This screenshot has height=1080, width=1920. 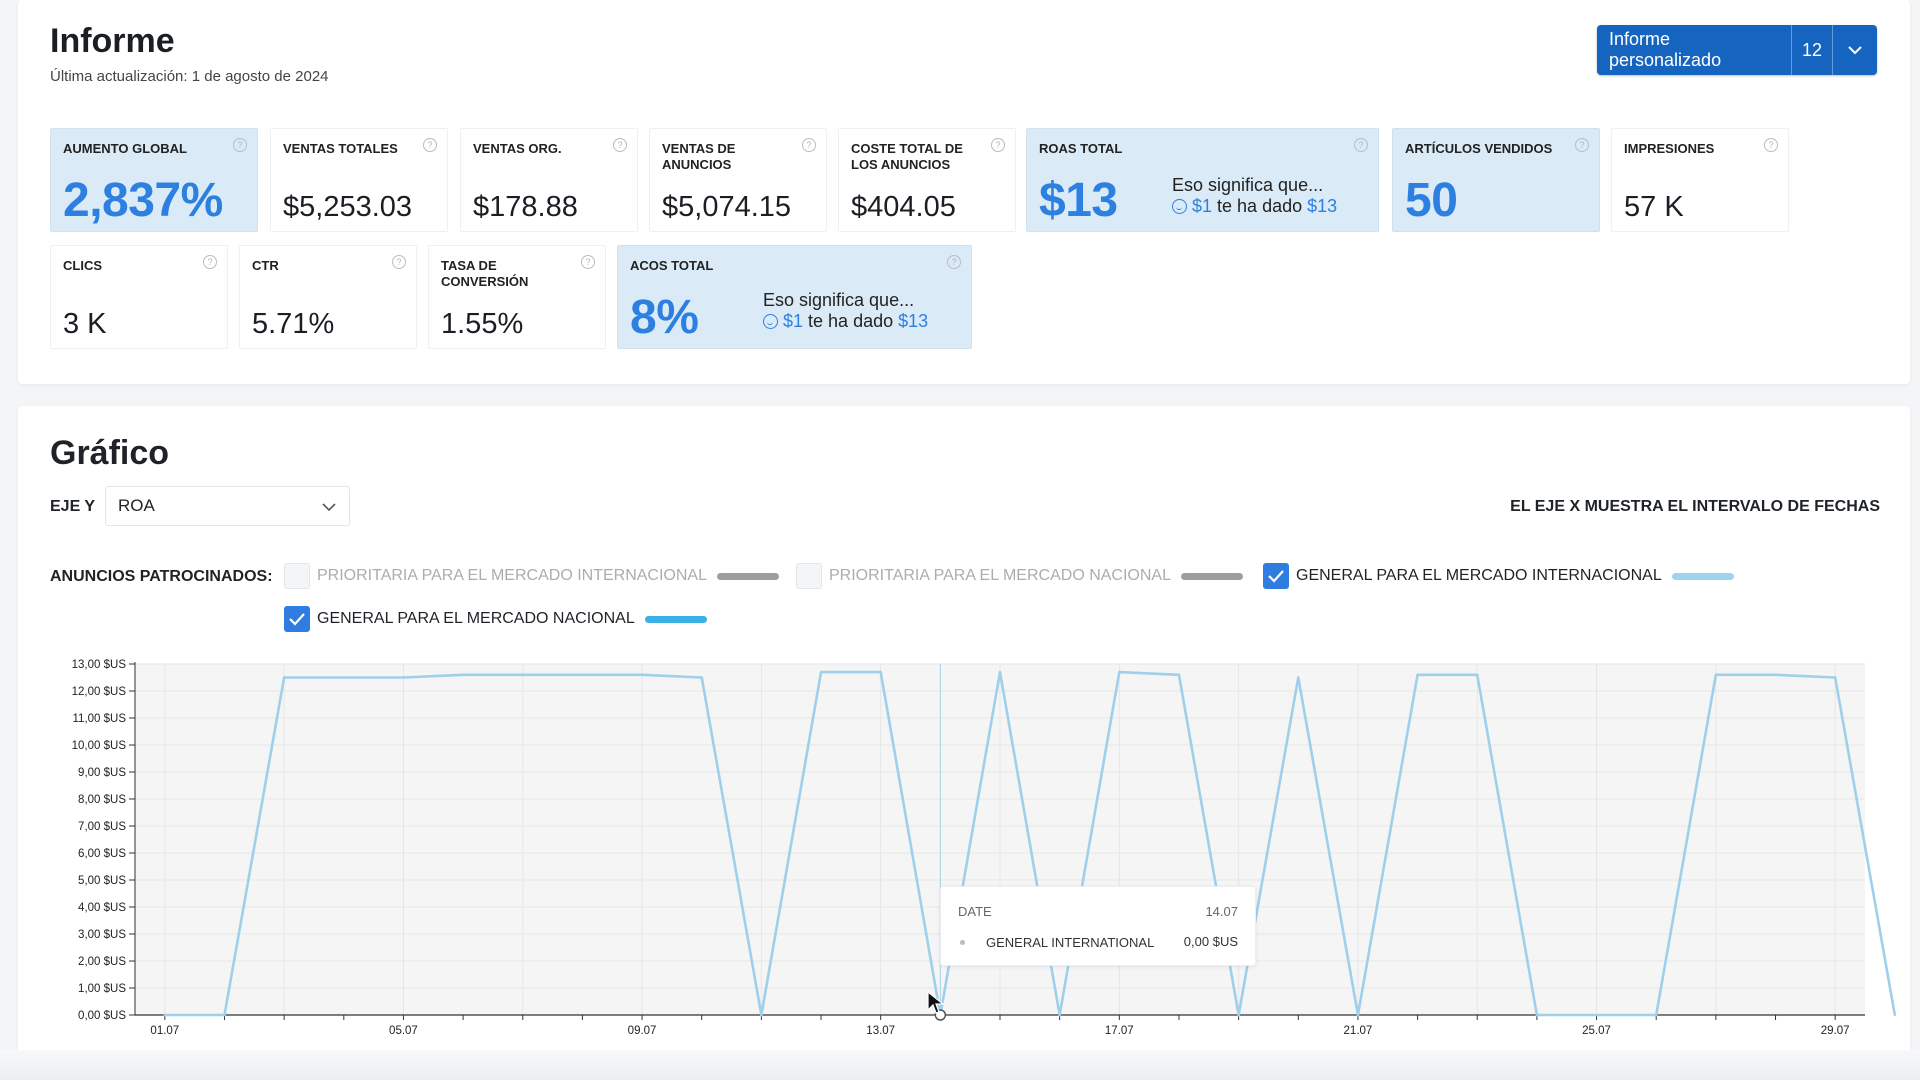 I want to click on metric-label: VENTAS TOTALES, so click(x=340, y=148).